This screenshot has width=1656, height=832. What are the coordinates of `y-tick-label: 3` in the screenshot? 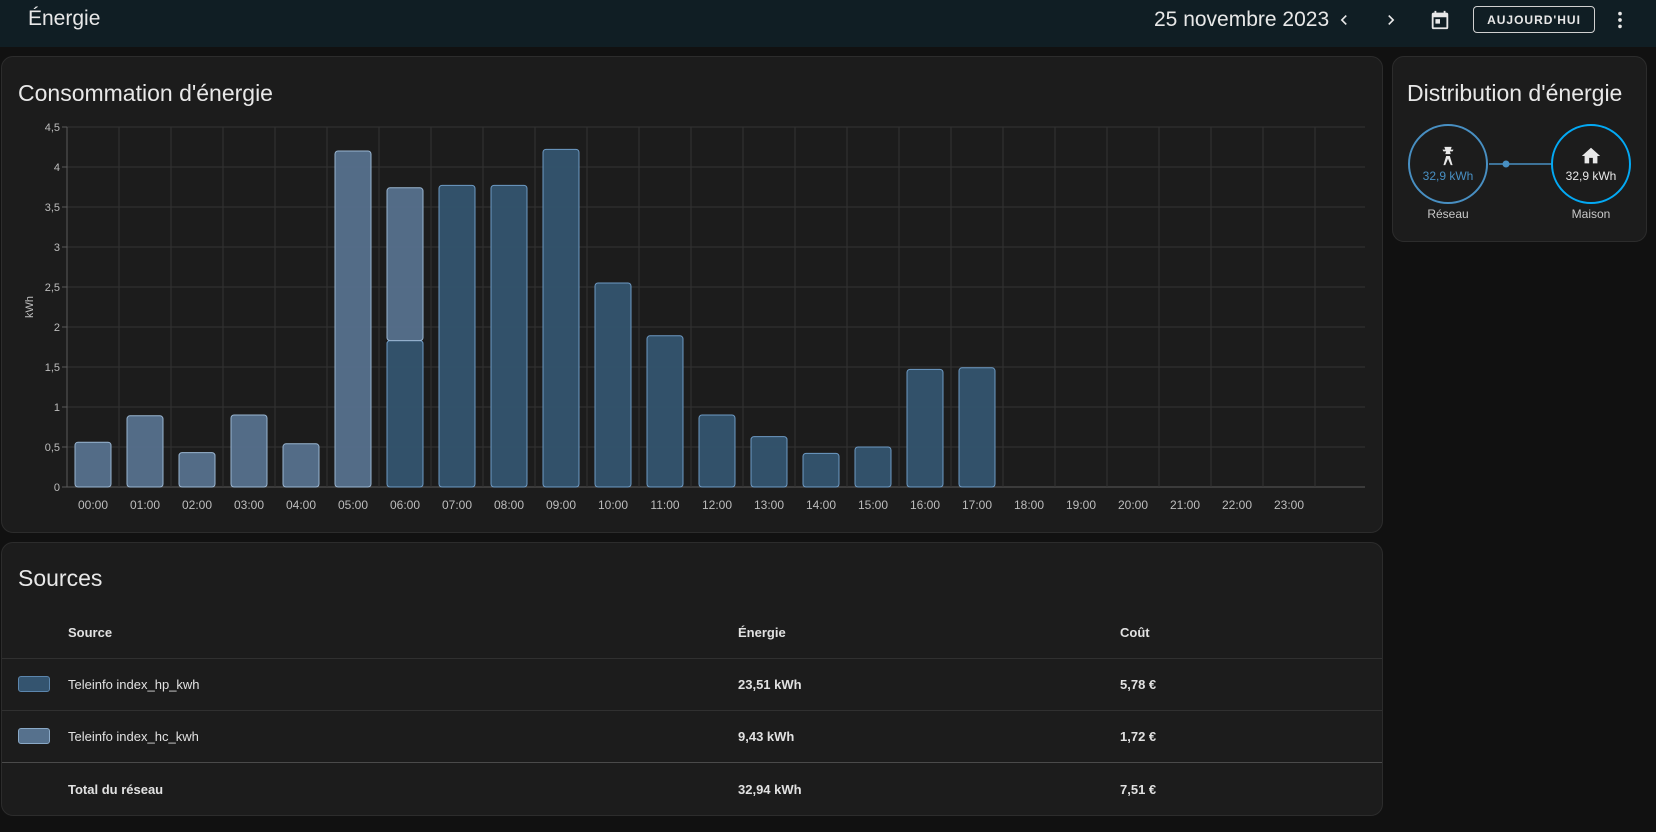 It's located at (57, 248).